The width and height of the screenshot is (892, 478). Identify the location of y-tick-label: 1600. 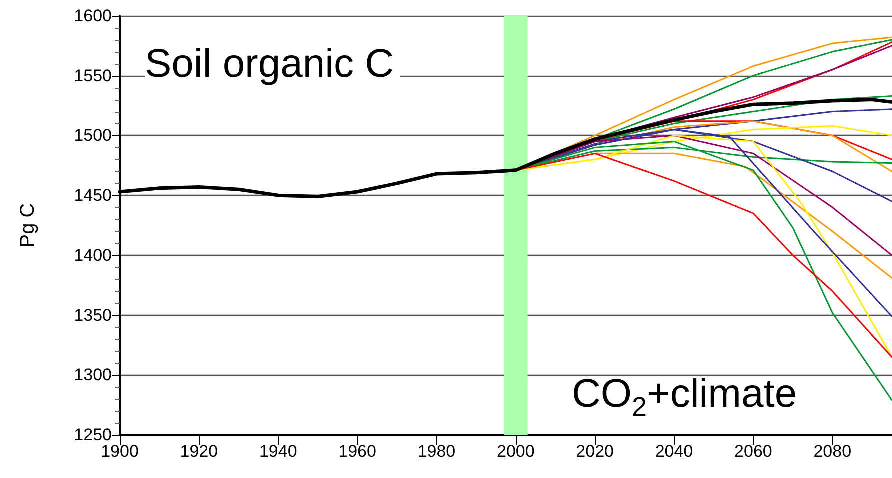
(93, 16).